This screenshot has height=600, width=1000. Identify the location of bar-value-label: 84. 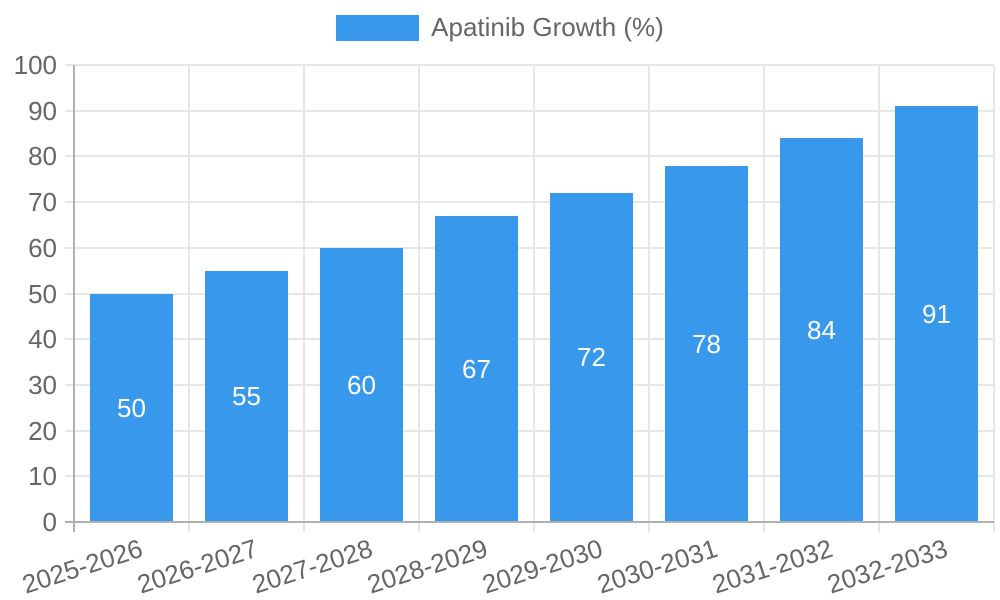
(821, 330).